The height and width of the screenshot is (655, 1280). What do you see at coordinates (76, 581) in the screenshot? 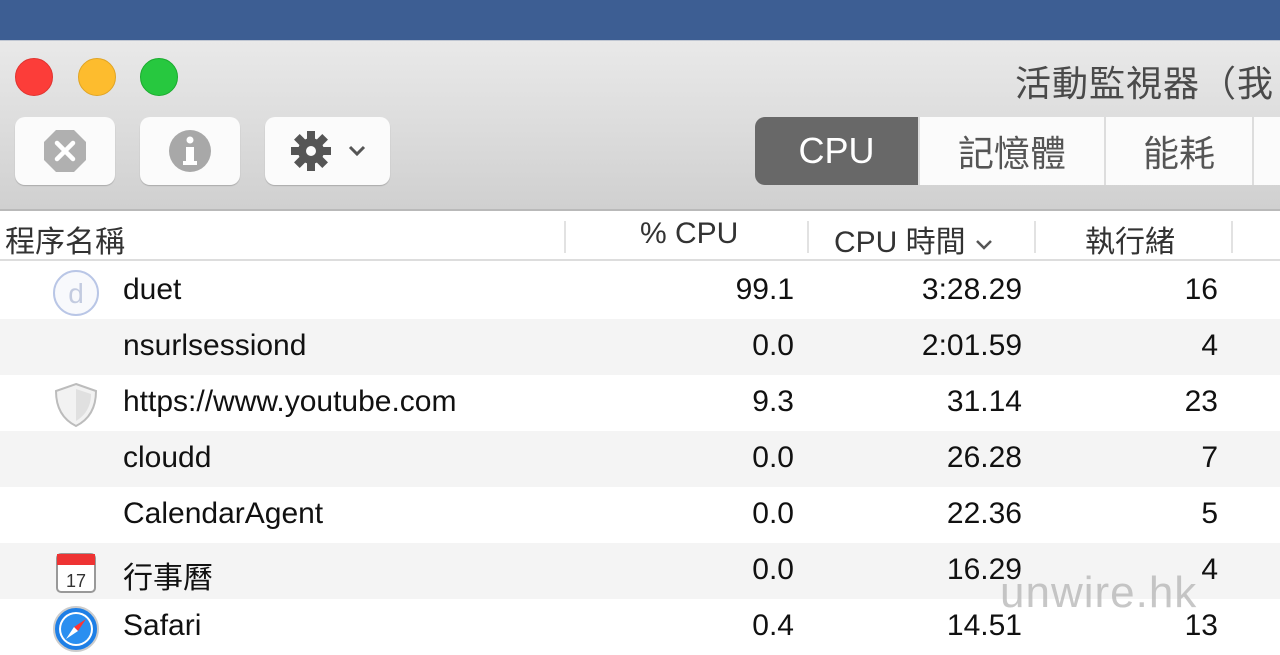
I see `svg-text: 17` at bounding box center [76, 581].